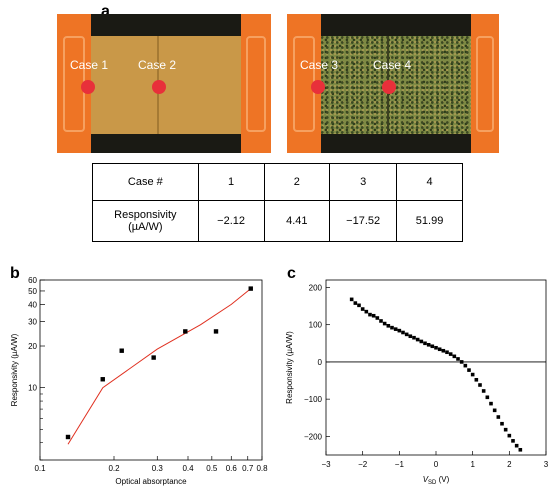 The width and height of the screenshot is (555, 492). What do you see at coordinates (89, 65) in the screenshot?
I see `case-1-label: Case 1` at bounding box center [89, 65].